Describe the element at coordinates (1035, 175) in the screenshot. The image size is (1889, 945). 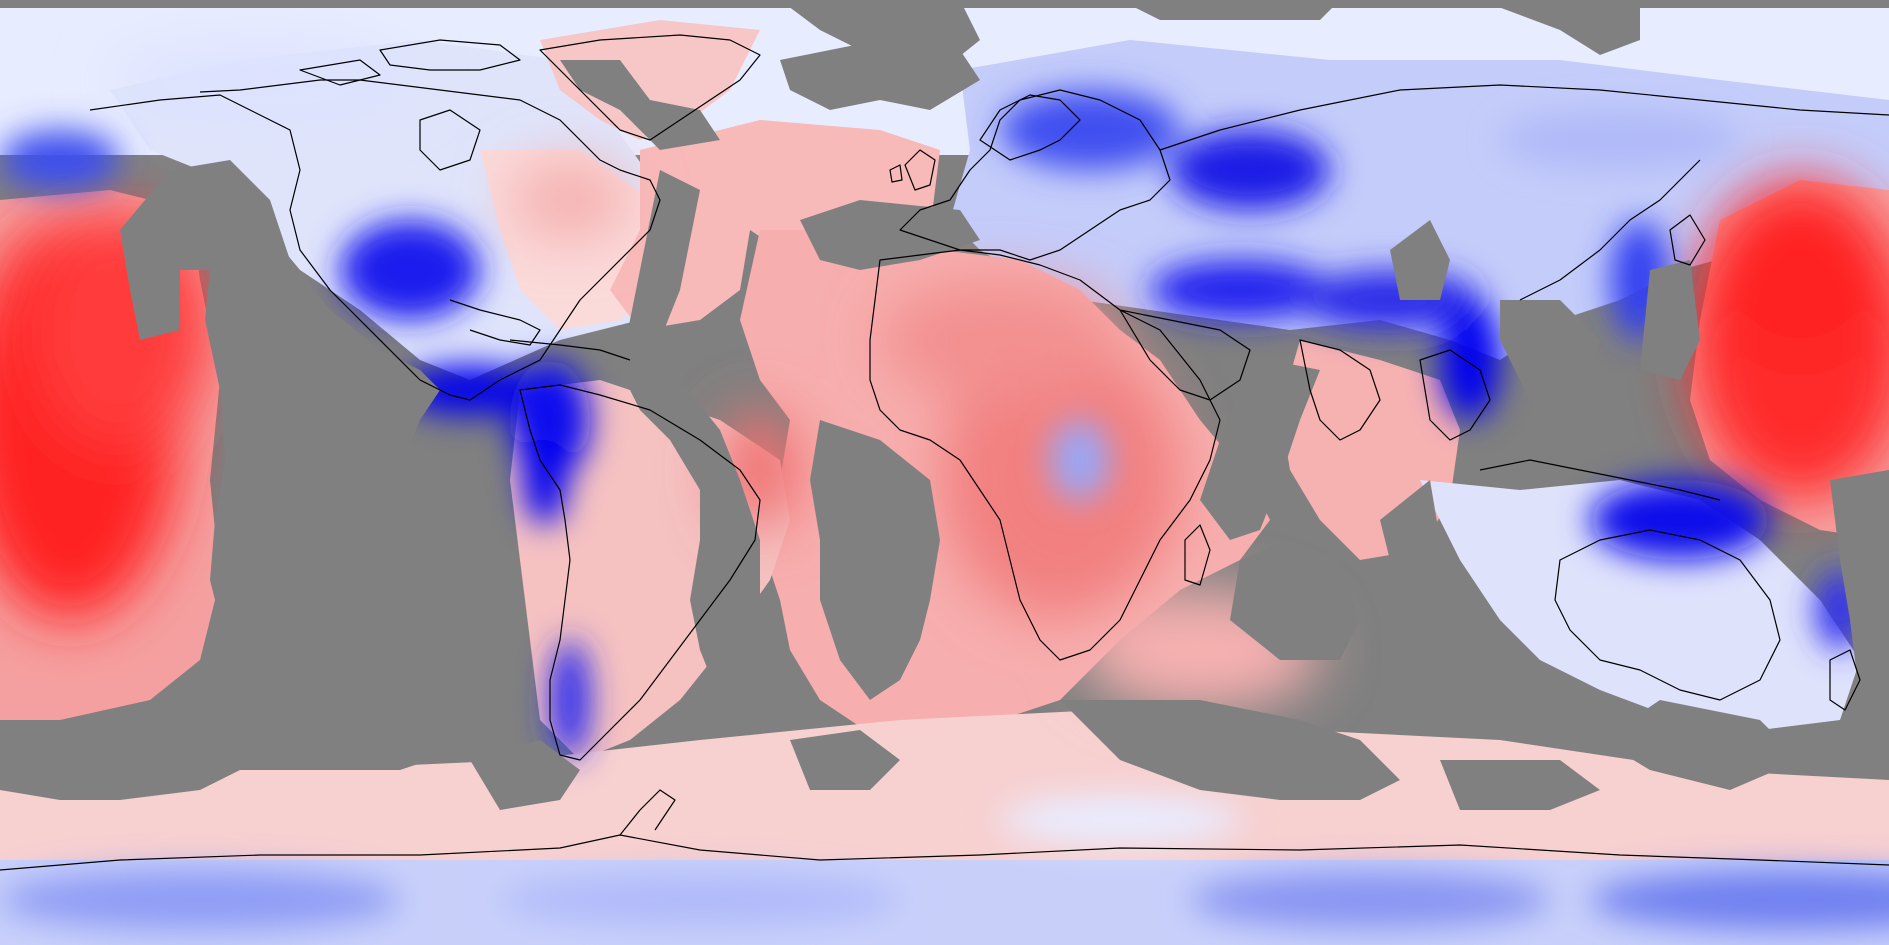
I see `coast-europe` at that location.